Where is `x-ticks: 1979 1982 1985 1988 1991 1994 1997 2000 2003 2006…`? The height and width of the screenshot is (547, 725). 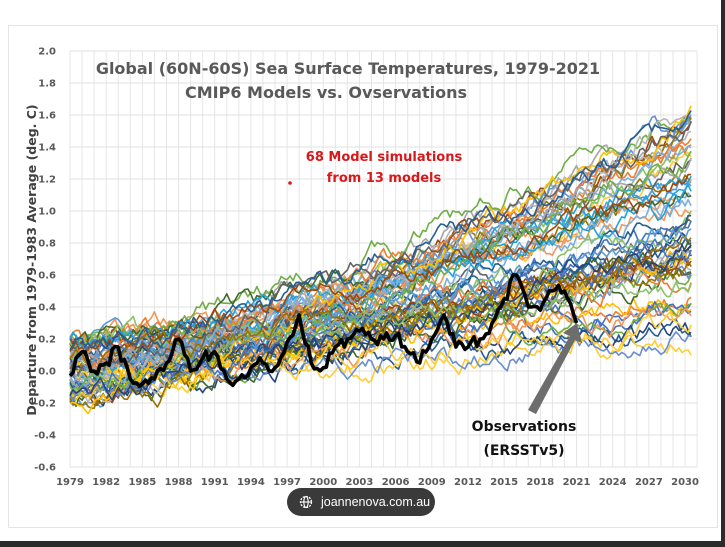
x-ticks: 1979 1982 1985 1988 1991 1994 1997 2000 2003 2006… is located at coordinates (377, 482).